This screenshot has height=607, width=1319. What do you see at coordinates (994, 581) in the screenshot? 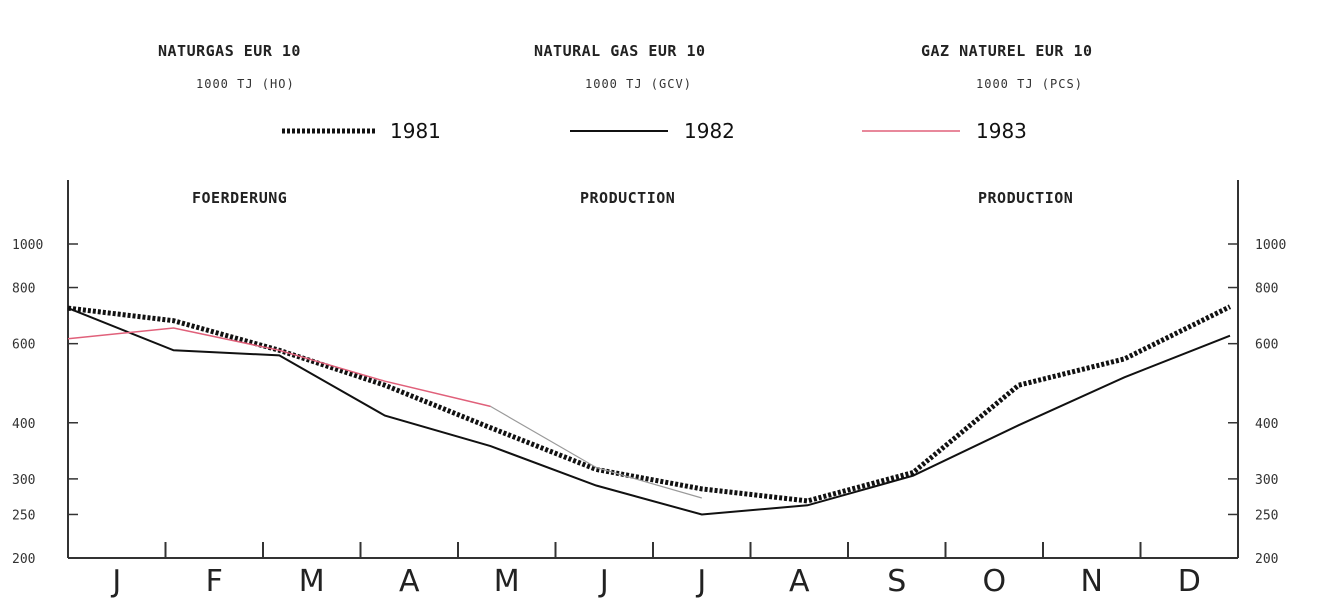
I see `x-tick-label-O: O` at bounding box center [994, 581].